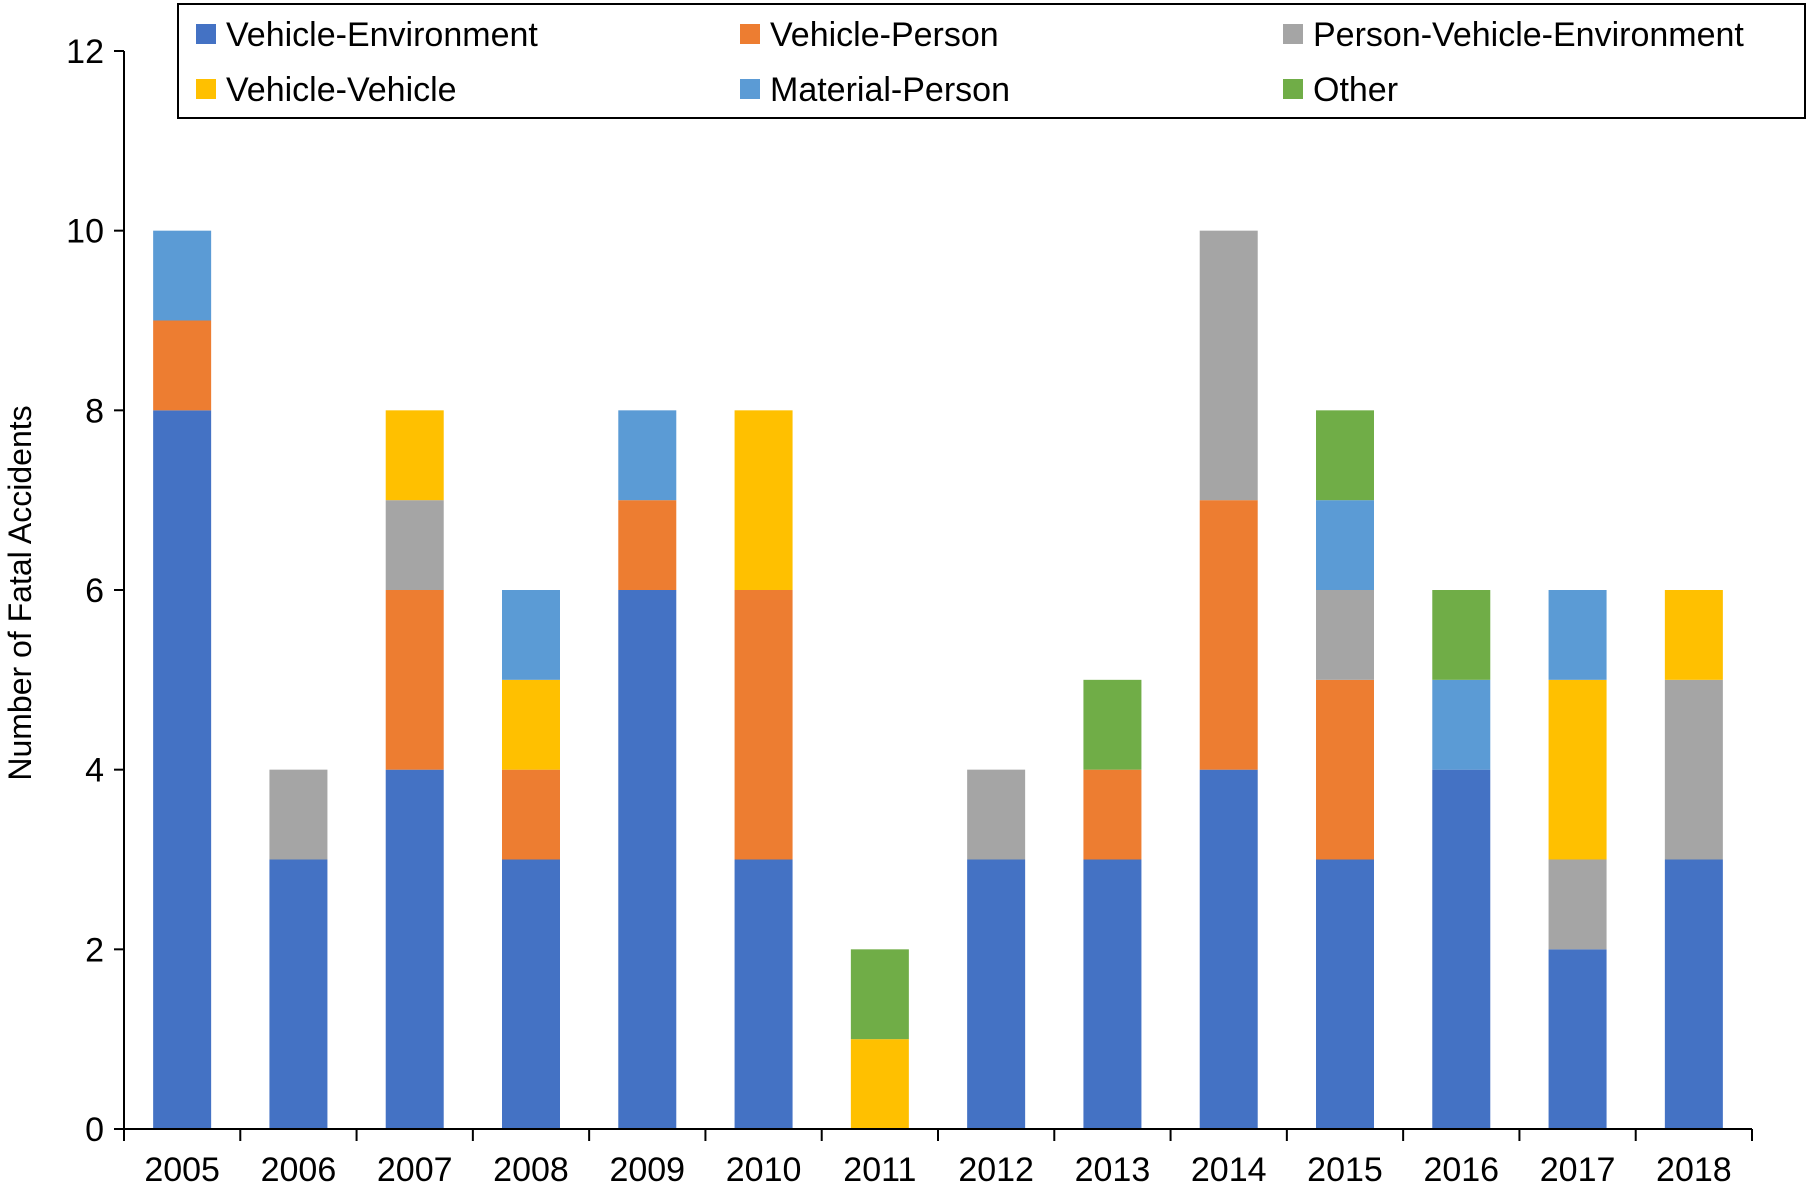 This screenshot has height=1193, width=1810. I want to click on bar-segment-2011-other, so click(879, 994).